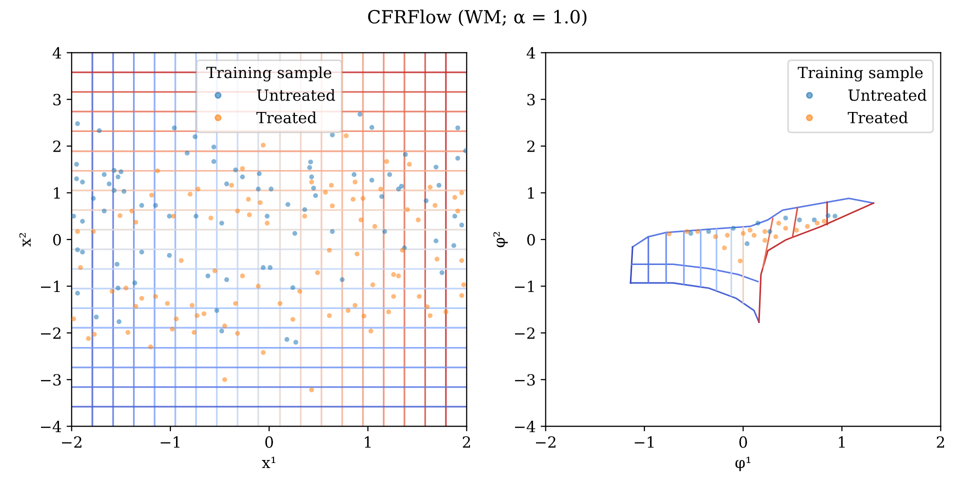 Image resolution: width=955 pixels, height=479 pixels. What do you see at coordinates (25, 240) in the screenshot?
I see `y-axis-title: x²` at bounding box center [25, 240].